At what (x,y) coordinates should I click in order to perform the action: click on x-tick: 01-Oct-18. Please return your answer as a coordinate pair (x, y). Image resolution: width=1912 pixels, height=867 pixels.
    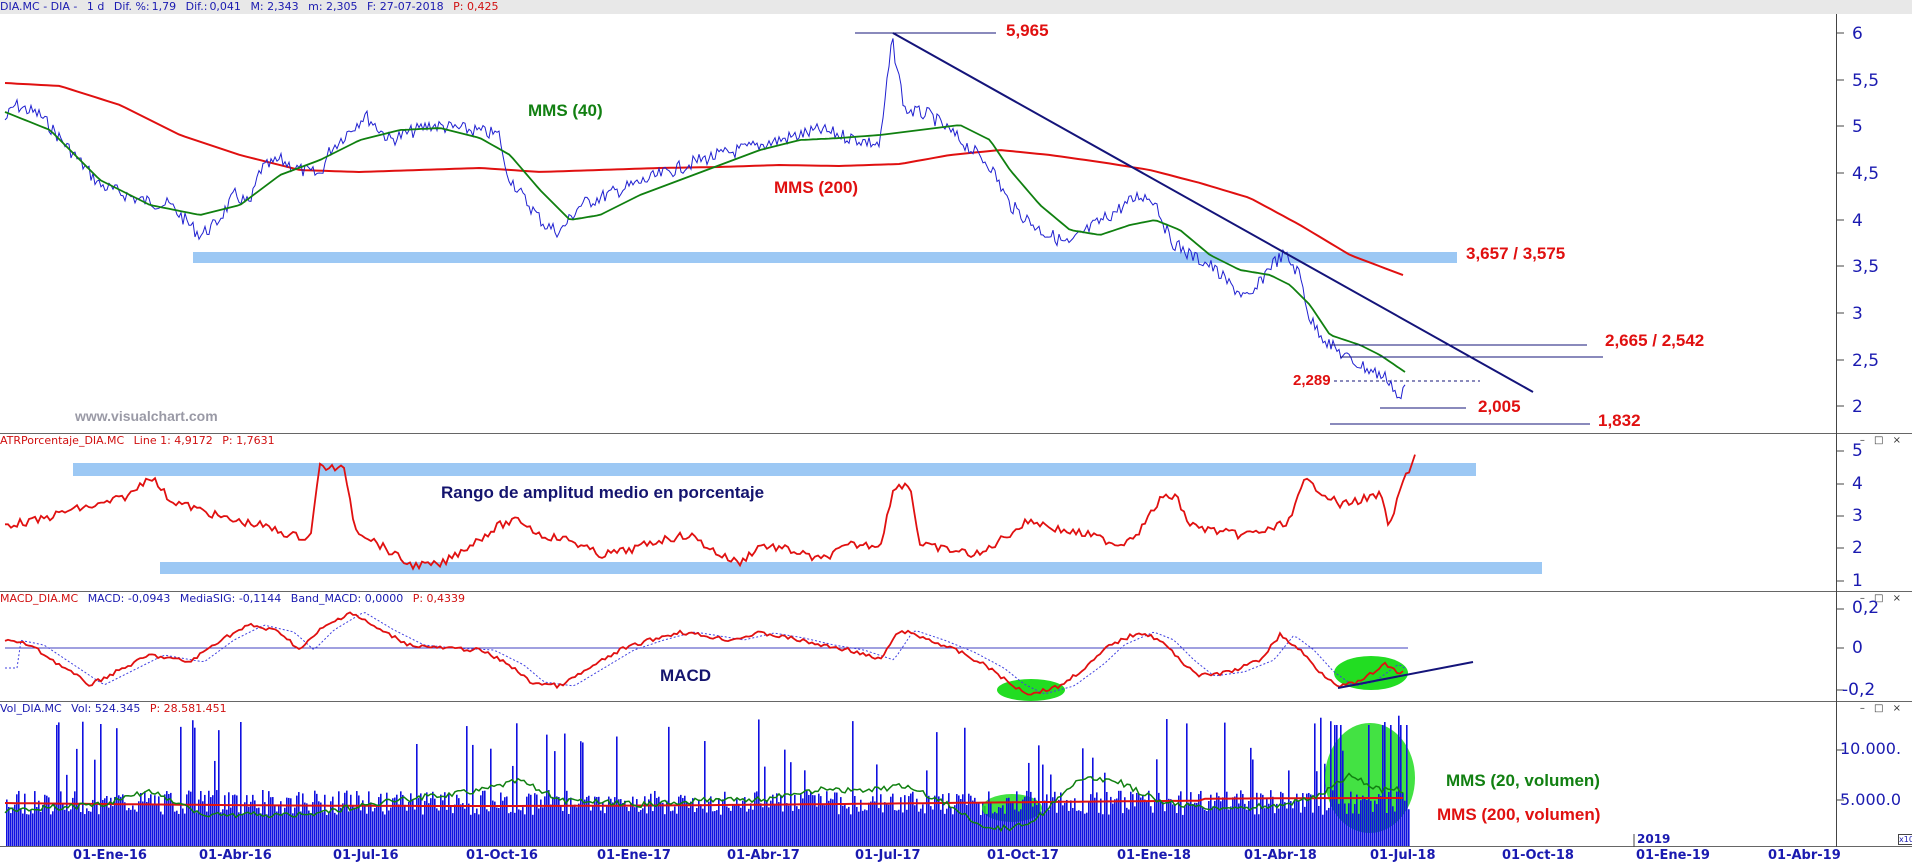
    Looking at the image, I should click on (1538, 855).